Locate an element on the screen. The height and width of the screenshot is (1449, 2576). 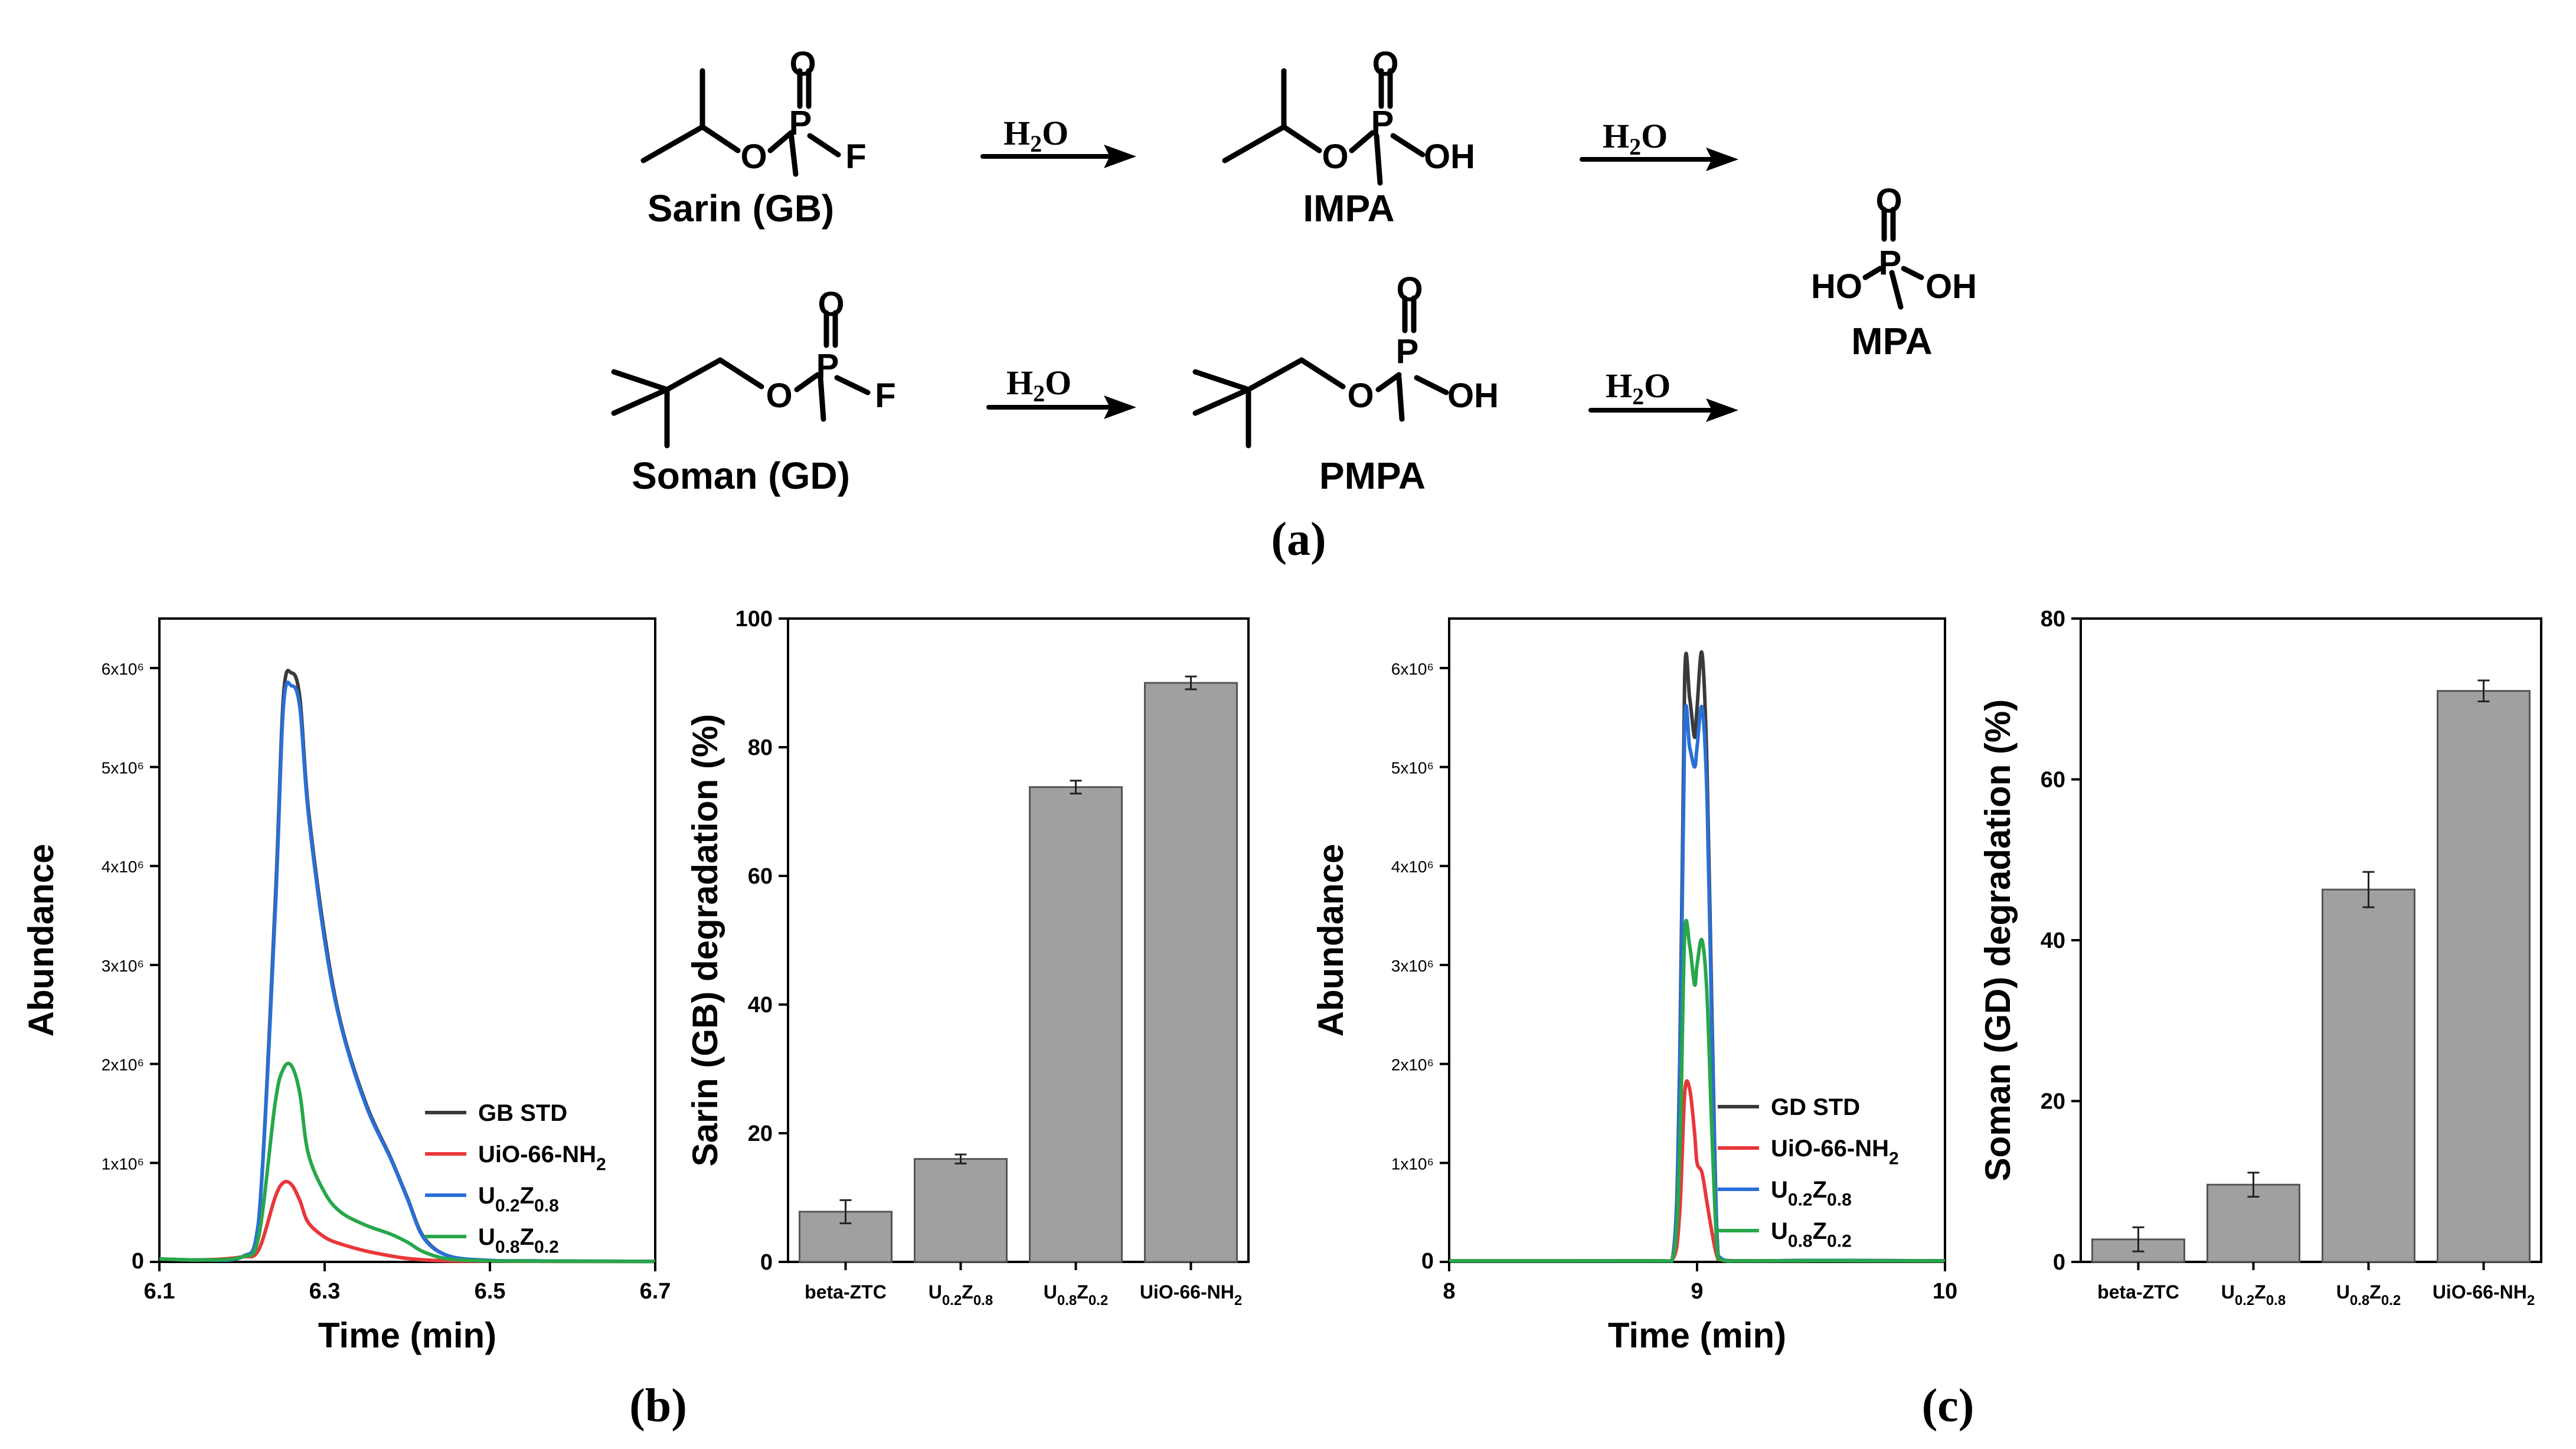
legend-label: GB STD is located at coordinates (522, 1113).